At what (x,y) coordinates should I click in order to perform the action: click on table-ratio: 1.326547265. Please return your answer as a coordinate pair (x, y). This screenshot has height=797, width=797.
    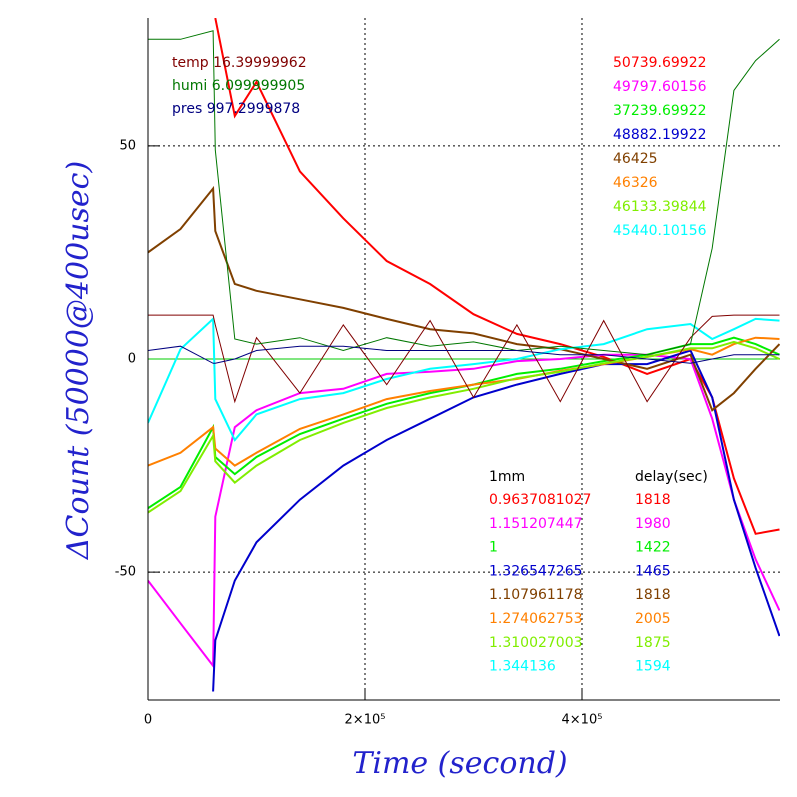
    Looking at the image, I should click on (536, 571).